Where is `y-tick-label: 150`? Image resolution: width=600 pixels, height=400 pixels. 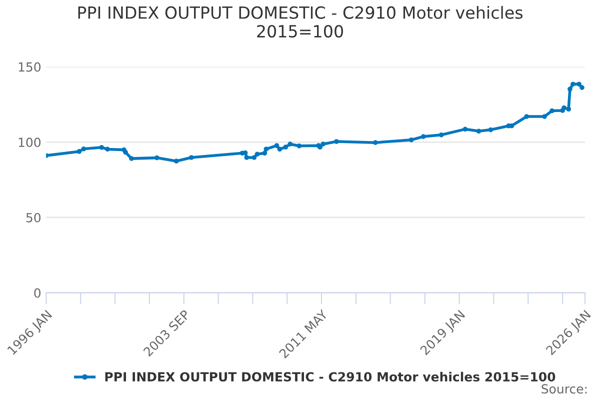
y-tick-label: 150 is located at coordinates (29, 67).